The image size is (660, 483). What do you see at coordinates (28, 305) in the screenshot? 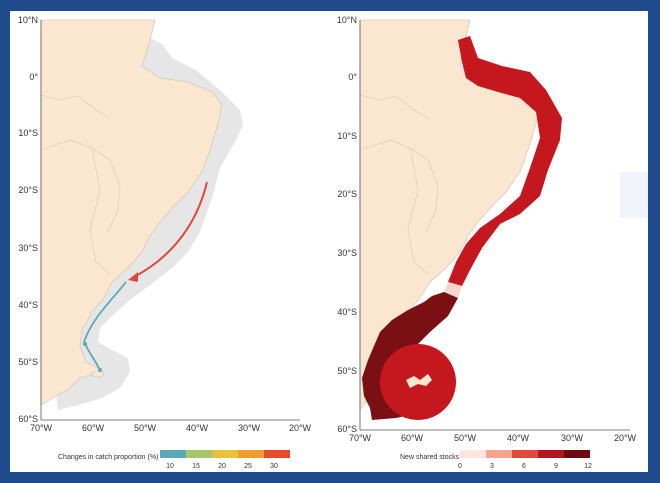
I see `left-lat-label-40s: 40°S` at bounding box center [28, 305].